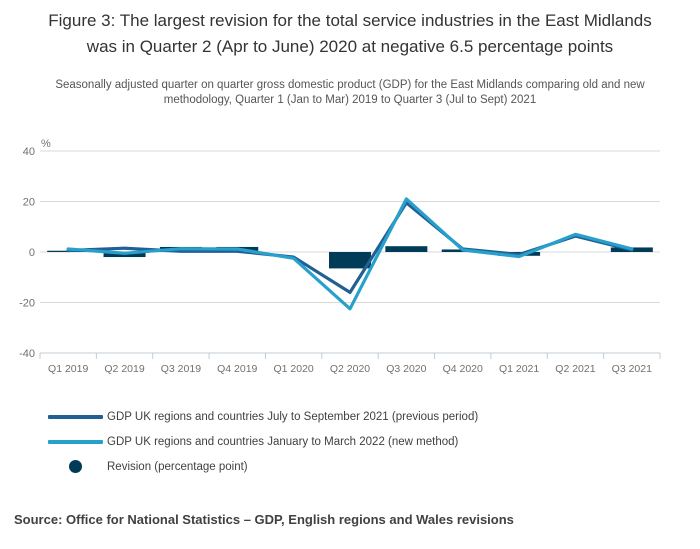 Image resolution: width=700 pixels, height=549 pixels. Describe the element at coordinates (406, 369) in the screenshot. I see `x-tick-label: Q3 2020` at that location.